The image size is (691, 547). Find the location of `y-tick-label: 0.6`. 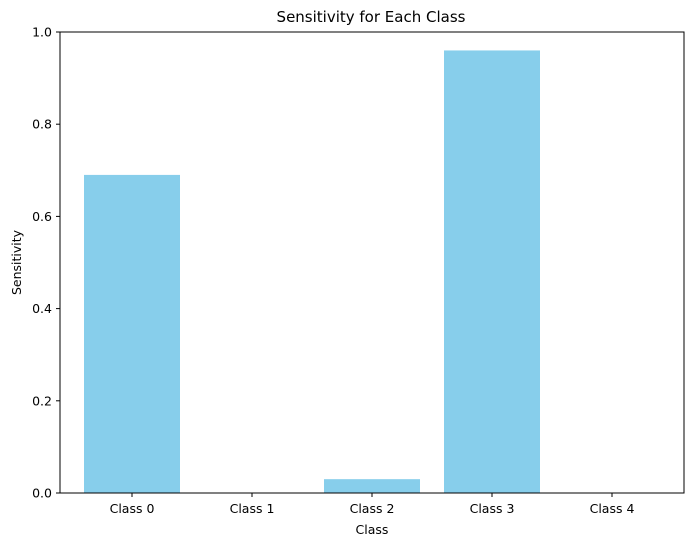

y-tick-label: 0.6 is located at coordinates (42, 216).